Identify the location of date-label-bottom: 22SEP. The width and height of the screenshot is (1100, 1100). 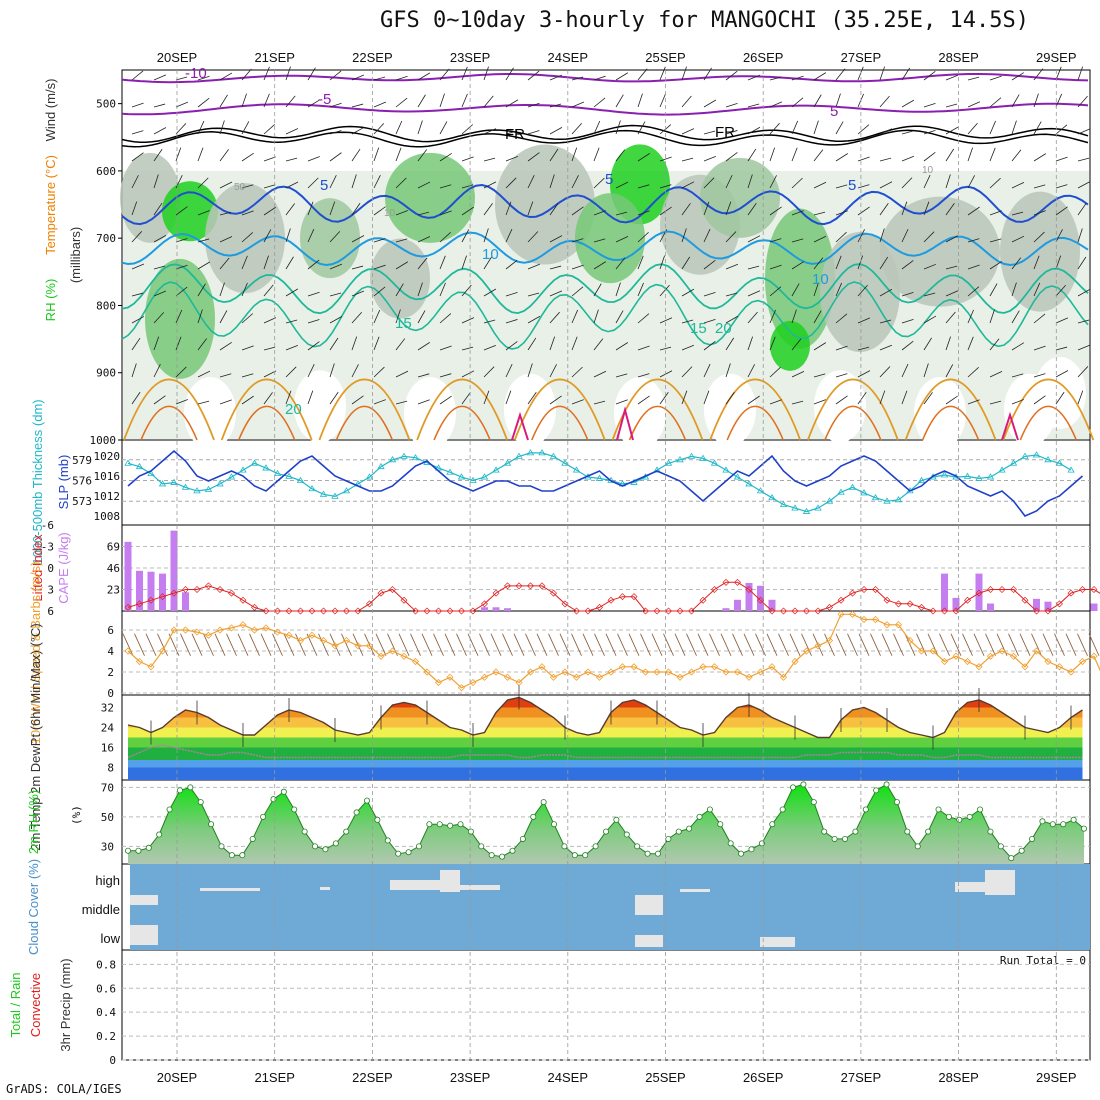
(372, 1077).